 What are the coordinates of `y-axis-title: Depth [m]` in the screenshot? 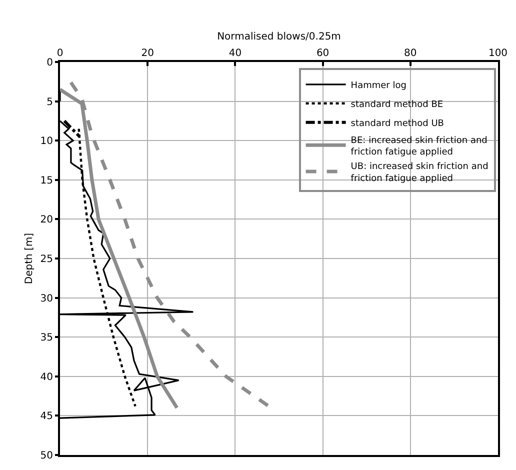 It's located at (29, 258).